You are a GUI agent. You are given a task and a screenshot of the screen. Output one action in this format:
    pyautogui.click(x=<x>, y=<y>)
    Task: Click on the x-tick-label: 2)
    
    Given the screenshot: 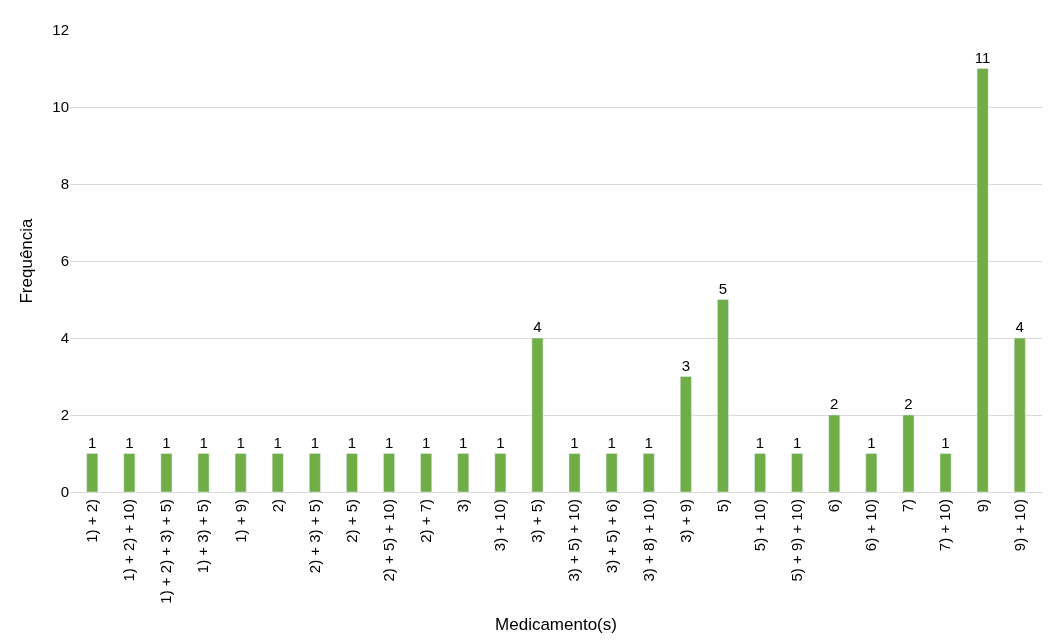 What is the action you would take?
    pyautogui.click(x=277, y=506)
    